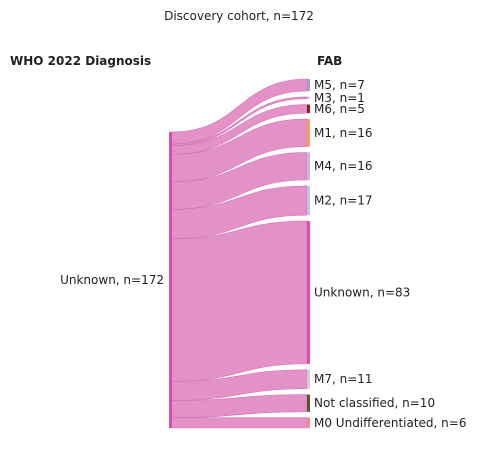 The image size is (483, 456). Describe the element at coordinates (339, 98) in the screenshot. I see `label-m3: M3, n=1` at that location.